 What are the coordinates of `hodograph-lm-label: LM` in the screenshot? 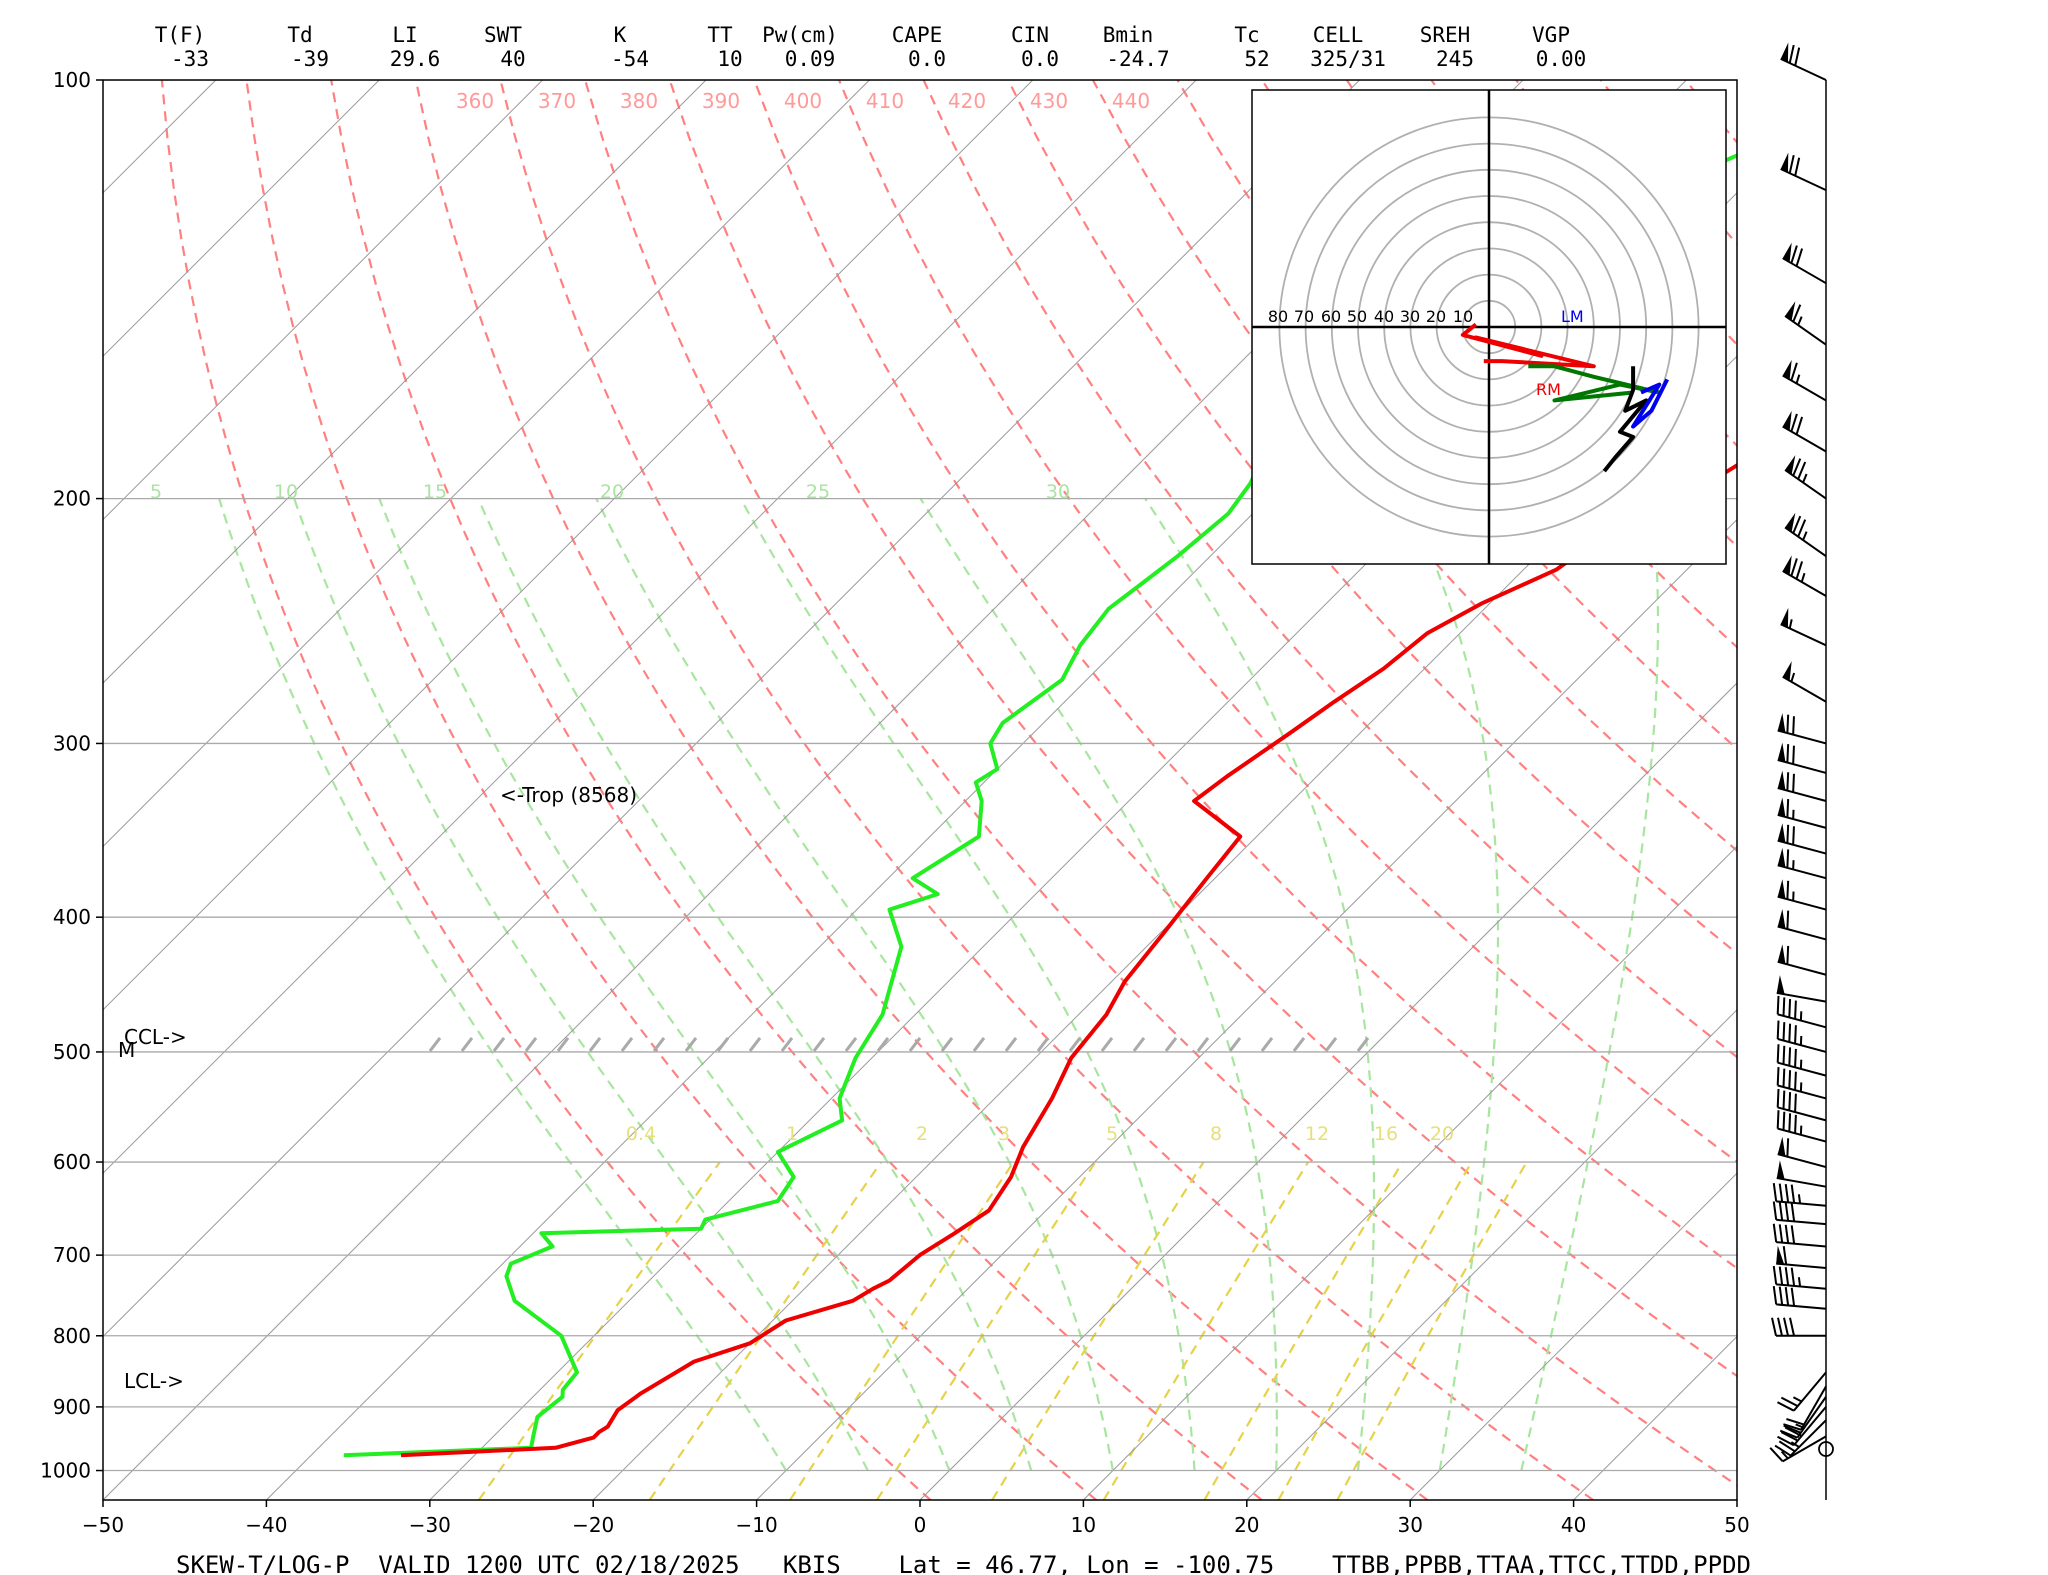 It's located at (1572, 316).